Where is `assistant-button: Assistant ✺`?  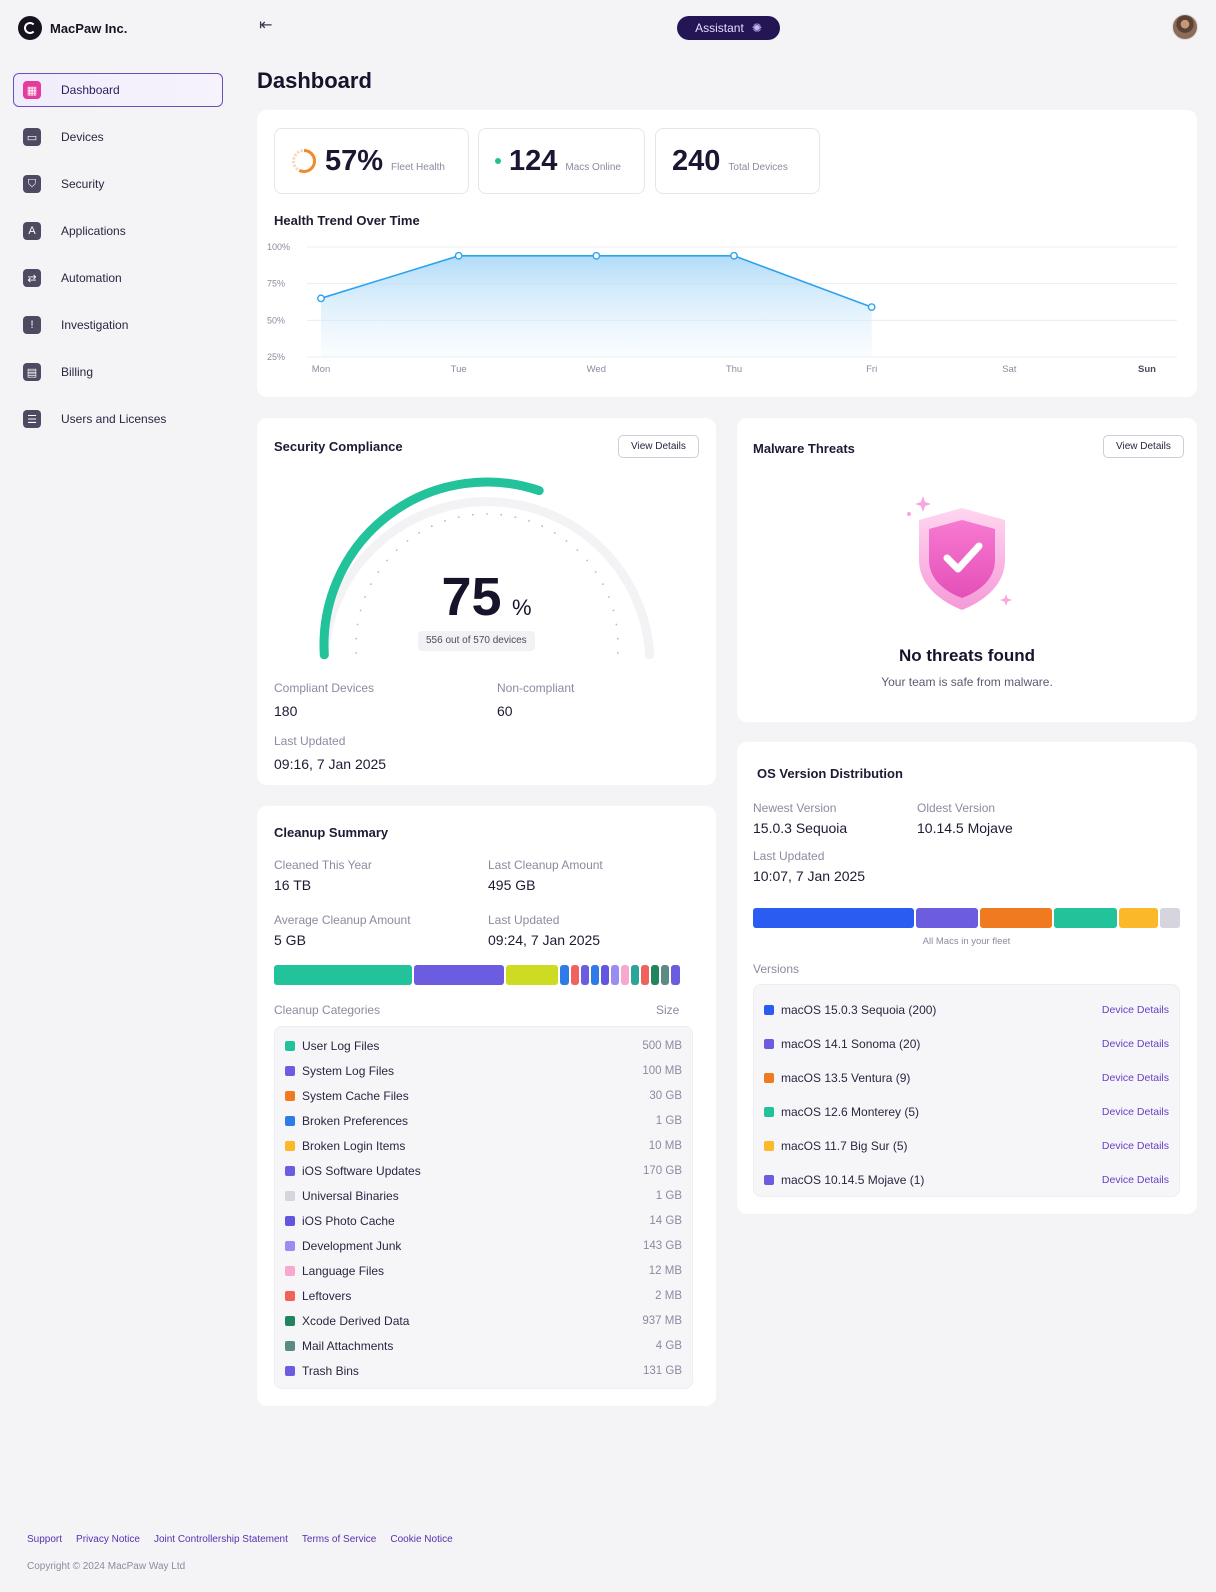
assistant-button: Assistant ✺ is located at coordinates (728, 28).